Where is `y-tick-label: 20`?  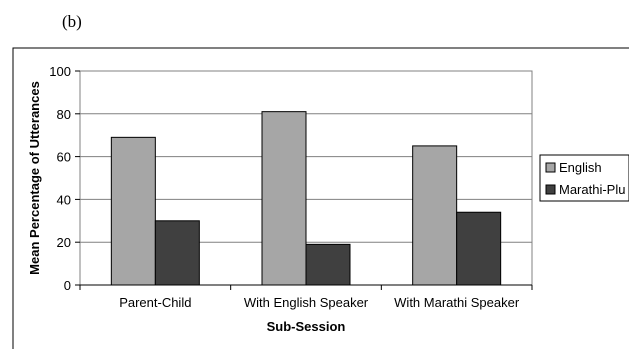
y-tick-label: 20 is located at coordinates (64, 242).